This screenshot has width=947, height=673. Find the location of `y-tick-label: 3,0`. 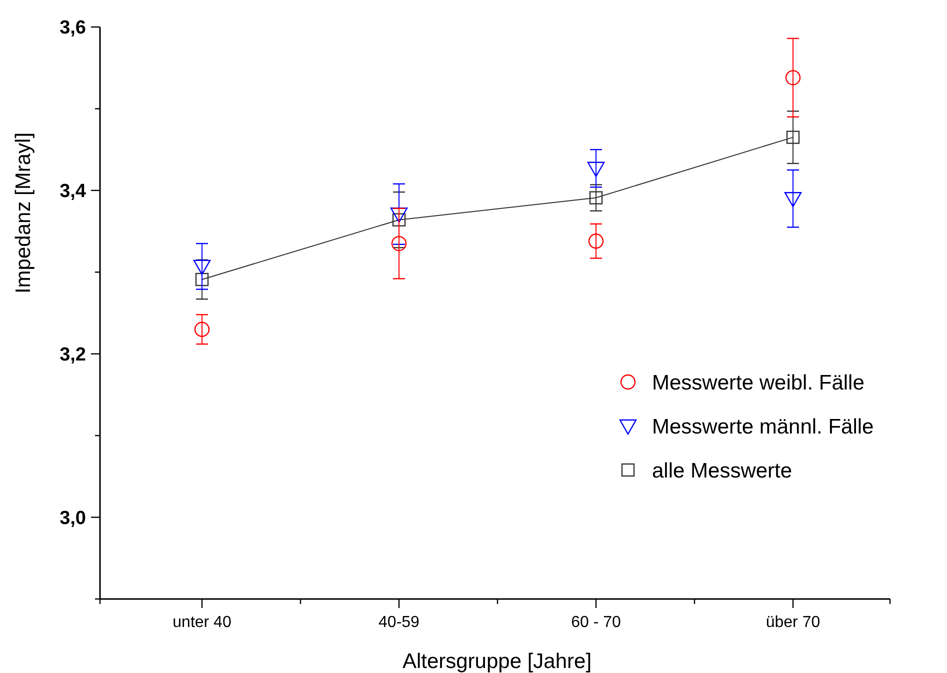

y-tick-label: 3,0 is located at coordinates (73, 518).